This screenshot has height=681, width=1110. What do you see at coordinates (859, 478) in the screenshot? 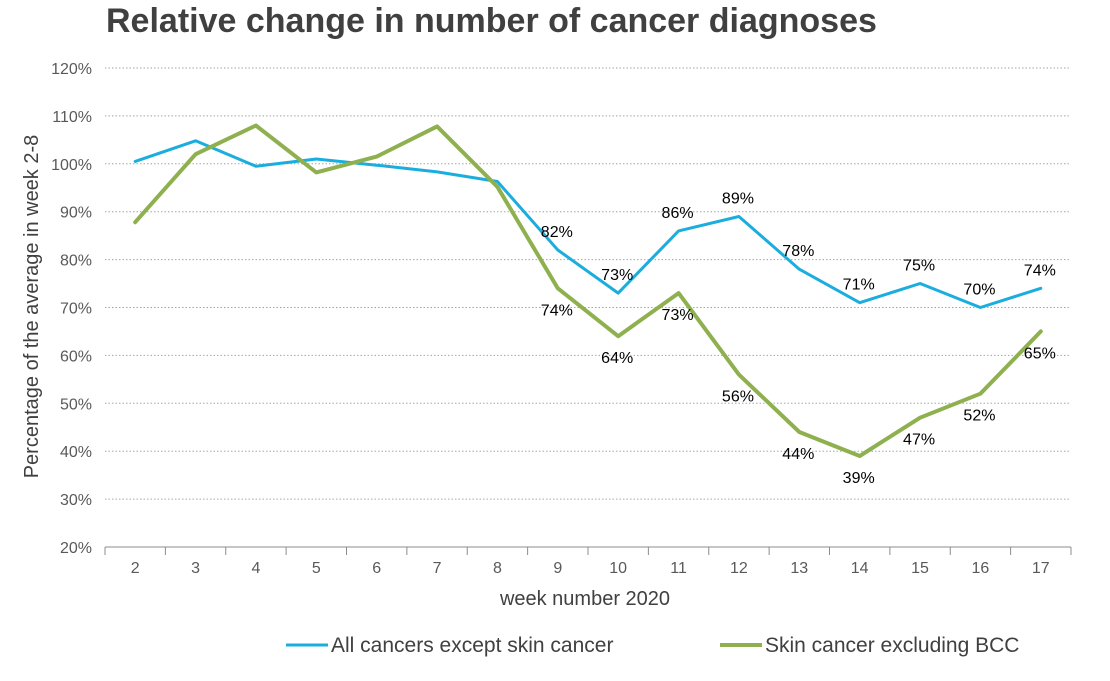
I see `data-label: 39%` at bounding box center [859, 478].